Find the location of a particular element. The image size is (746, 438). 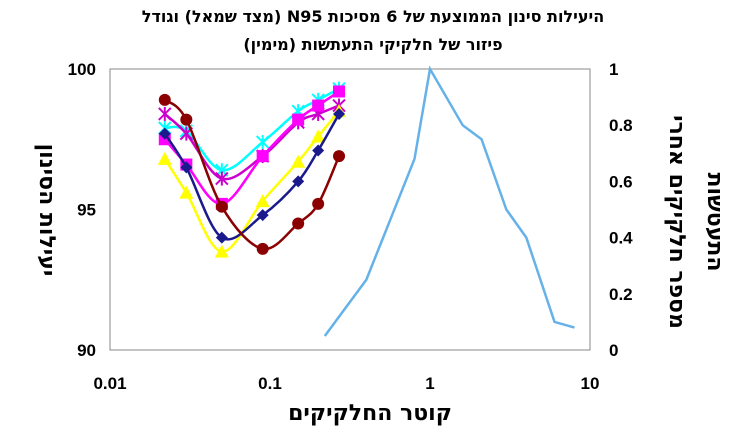

y-axis-right-label-line2: התעטשות is located at coordinates (714, 222).